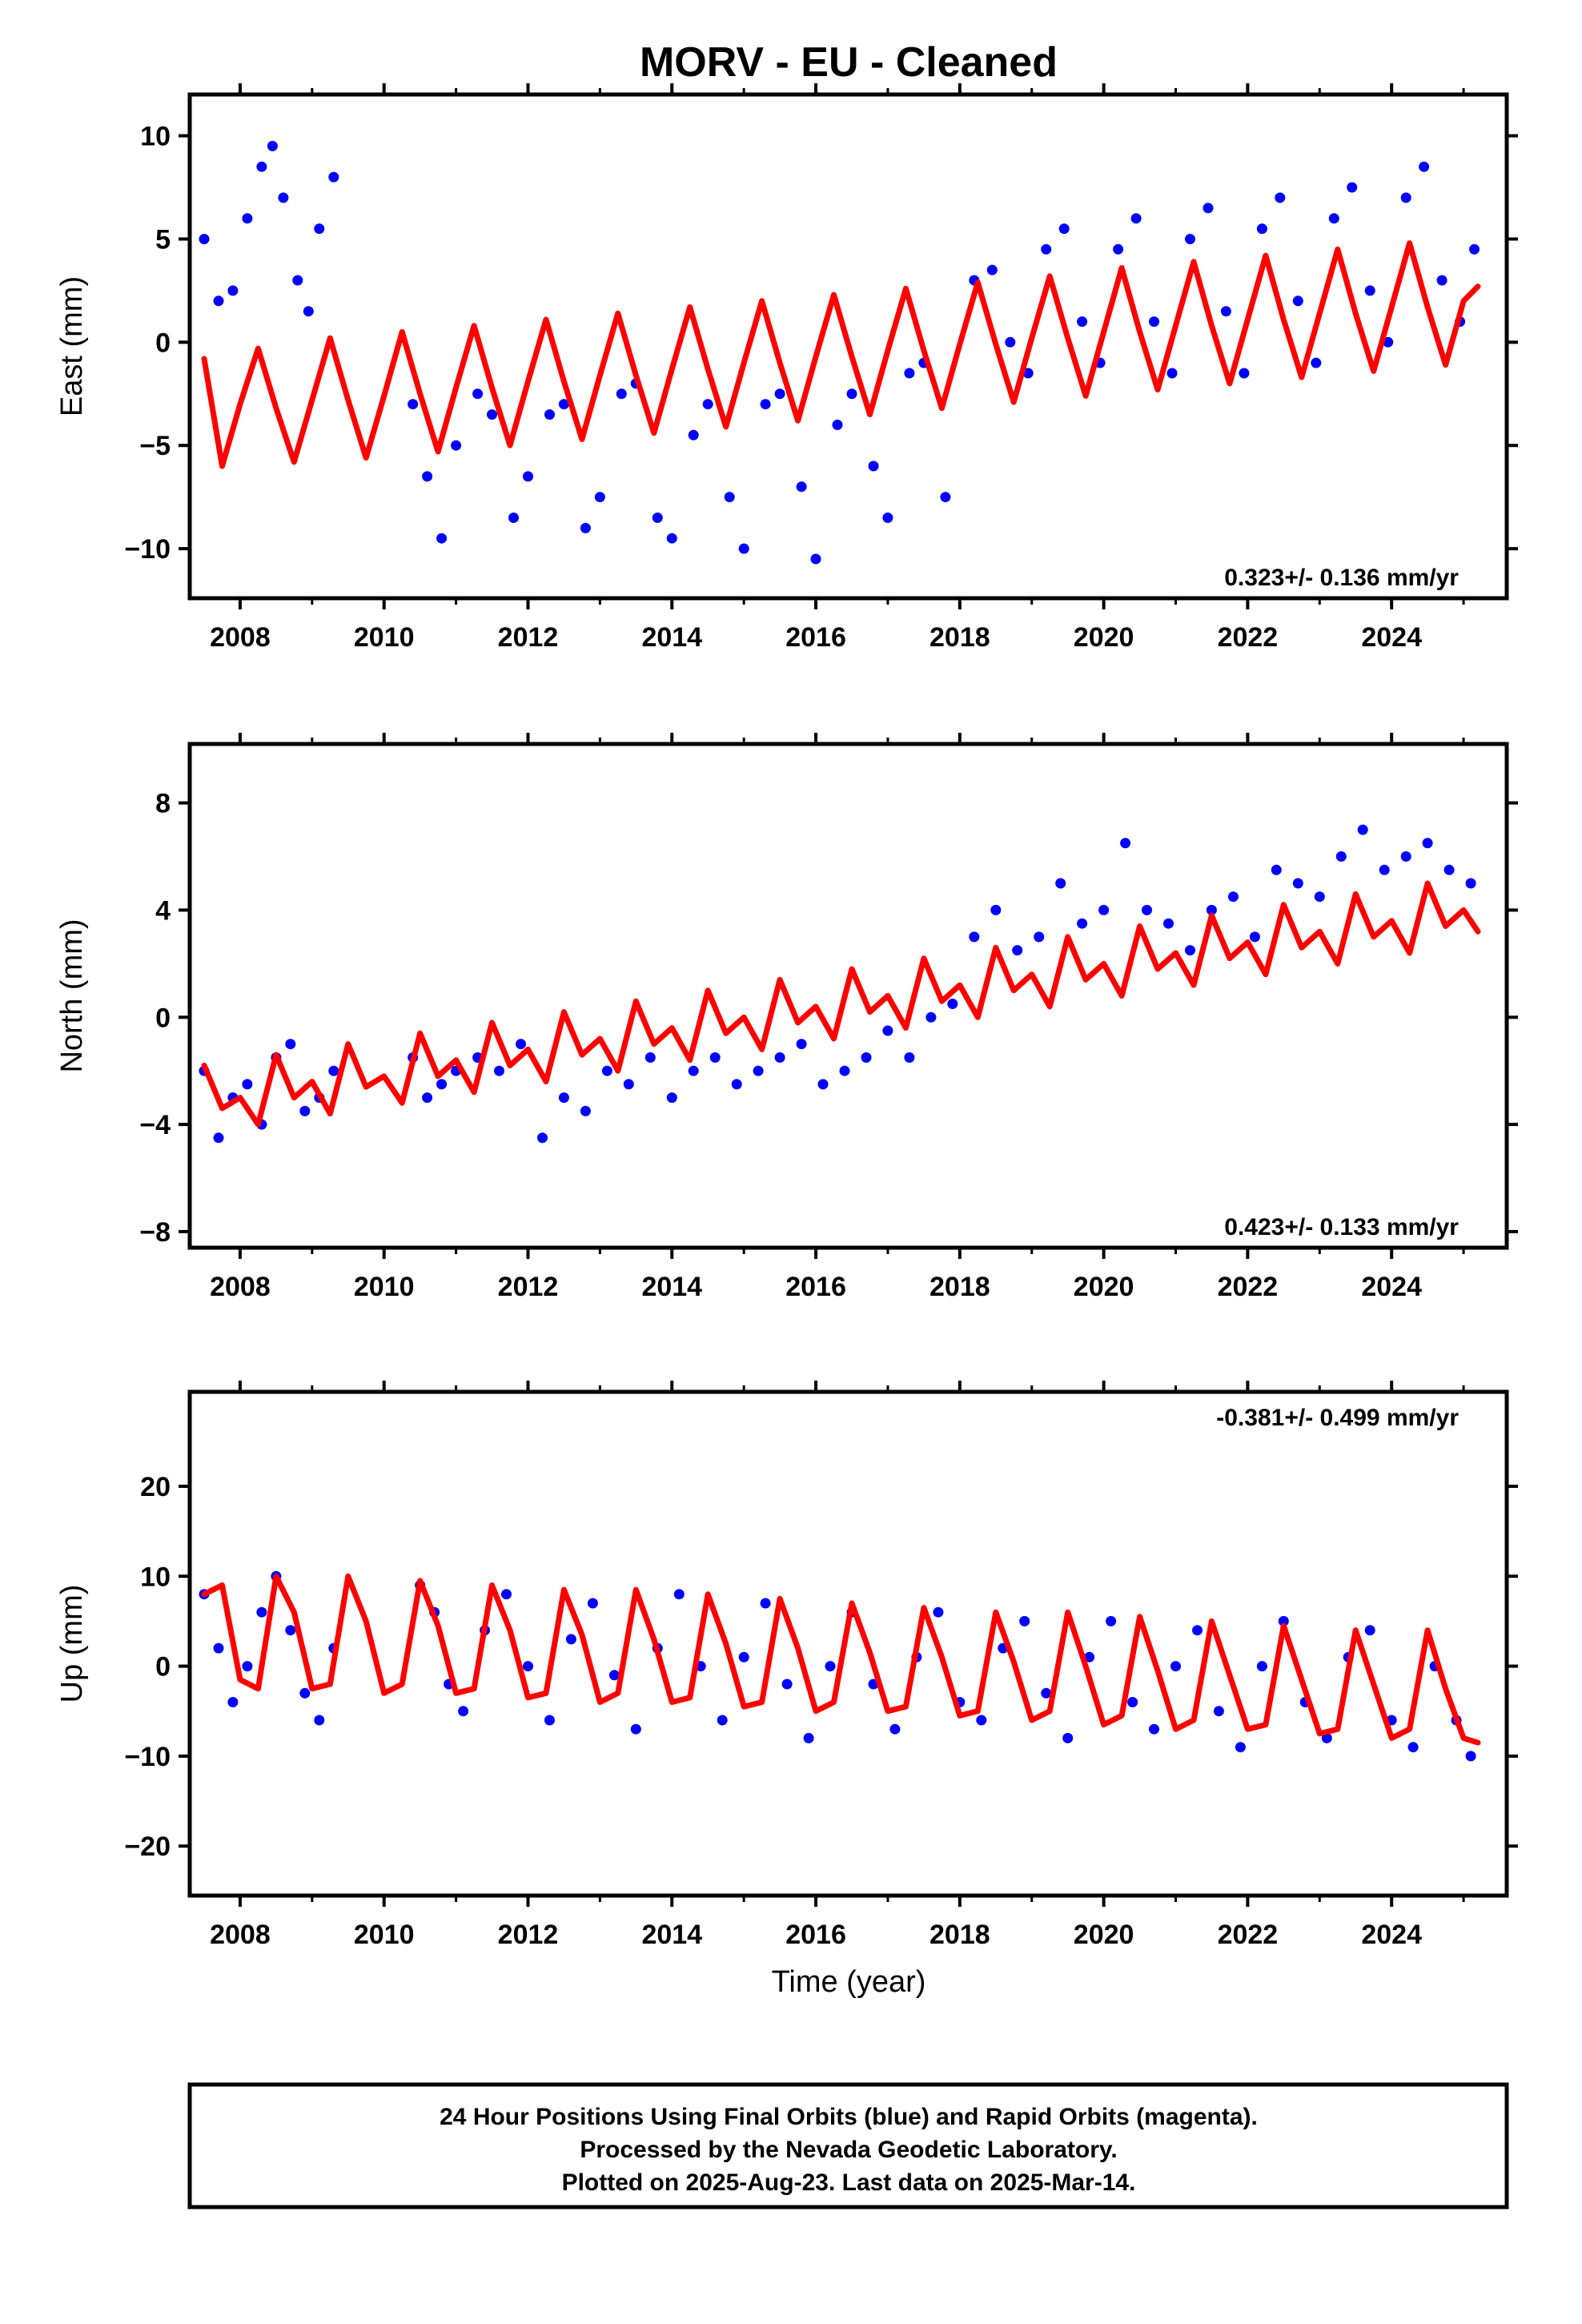 The width and height of the screenshot is (1582, 2324). I want to click on up-x-tick-label: 2012, so click(528, 1935).